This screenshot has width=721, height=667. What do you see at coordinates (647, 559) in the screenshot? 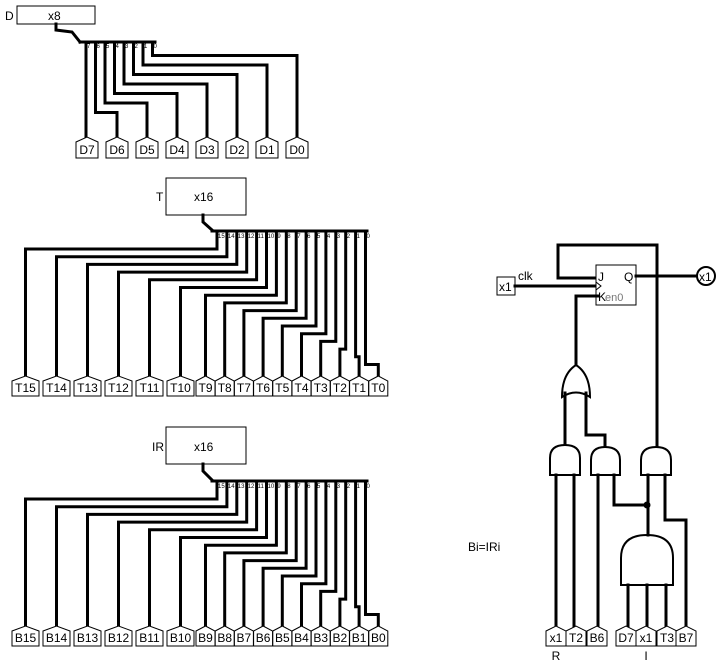
I see `and-gate-big` at bounding box center [647, 559].